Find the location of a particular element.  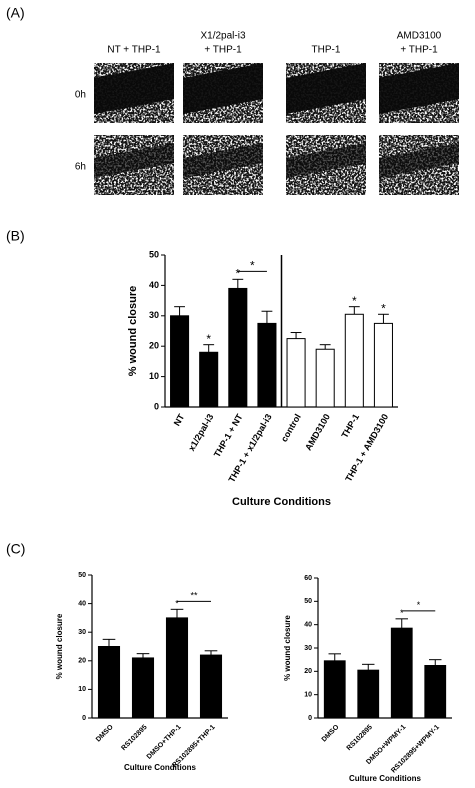

column-header: THP-1 is located at coordinates (326, 50).